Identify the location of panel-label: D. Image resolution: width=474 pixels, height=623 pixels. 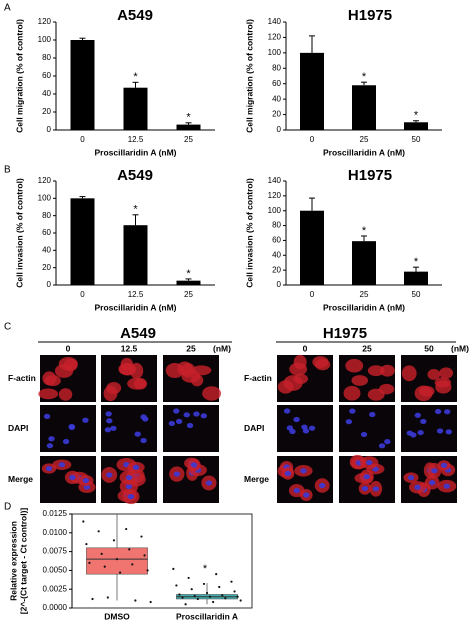
(7, 507).